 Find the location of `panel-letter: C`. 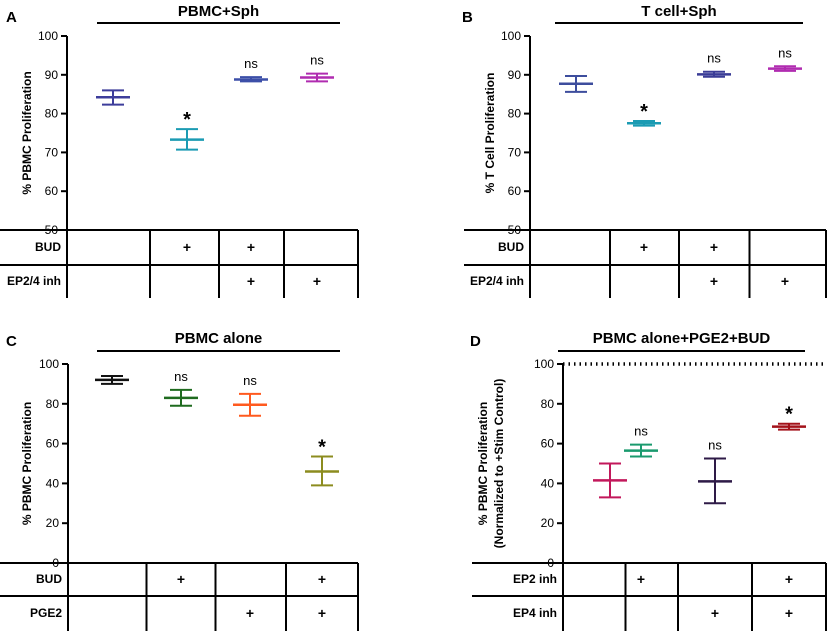

panel-letter: C is located at coordinates (11, 341).